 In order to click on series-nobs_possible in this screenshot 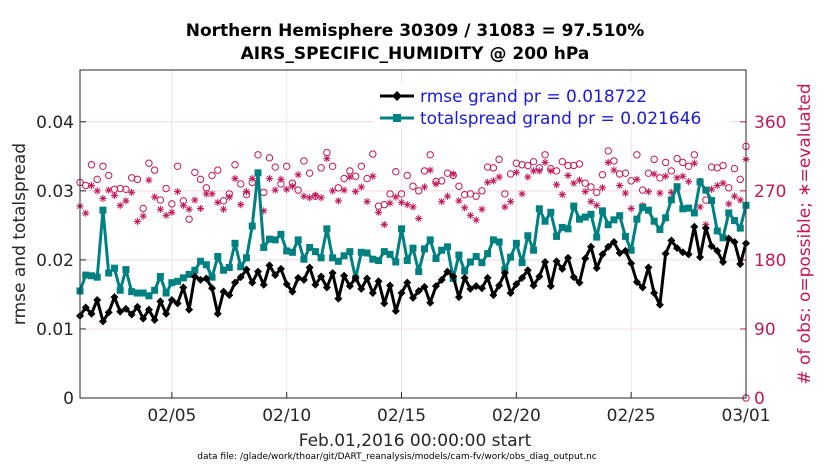, I will do `click(413, 182)`.